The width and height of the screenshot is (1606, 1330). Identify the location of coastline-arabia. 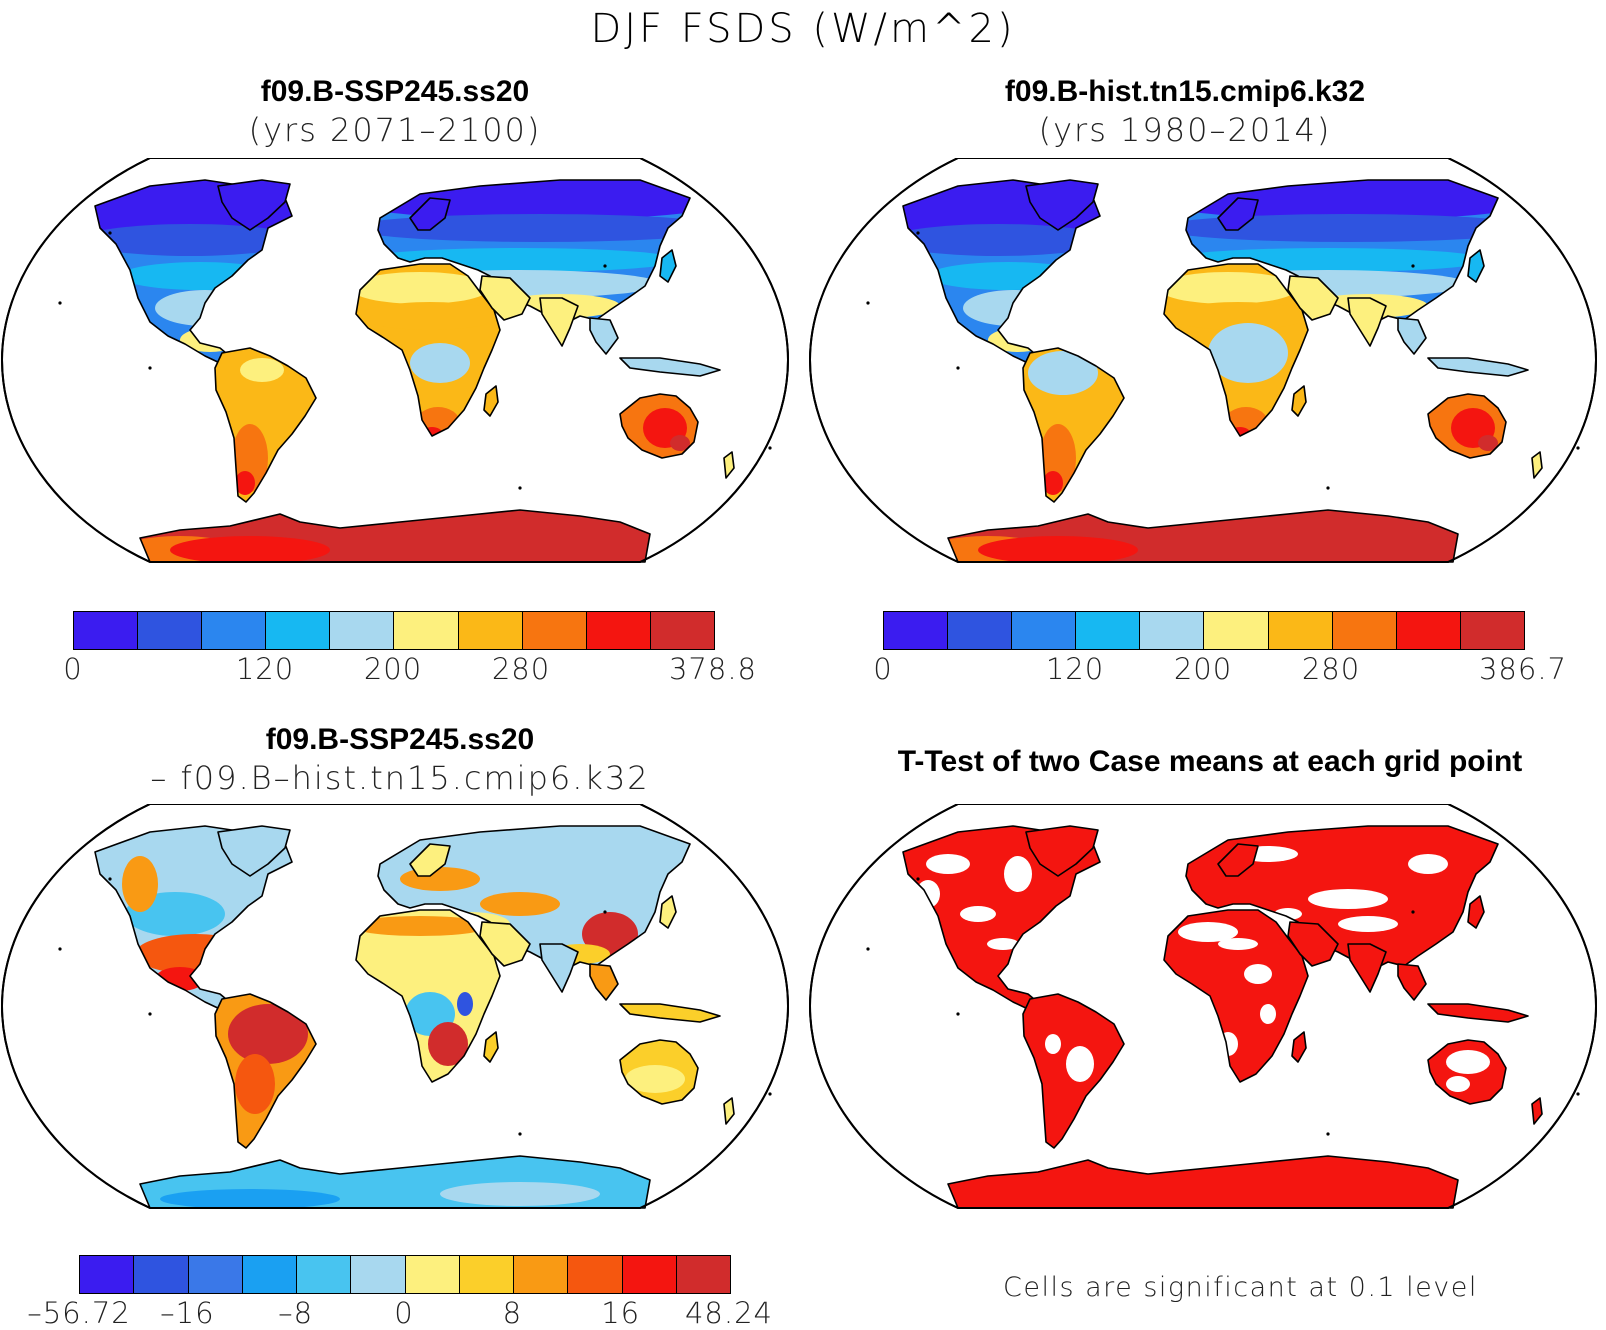
(505, 298).